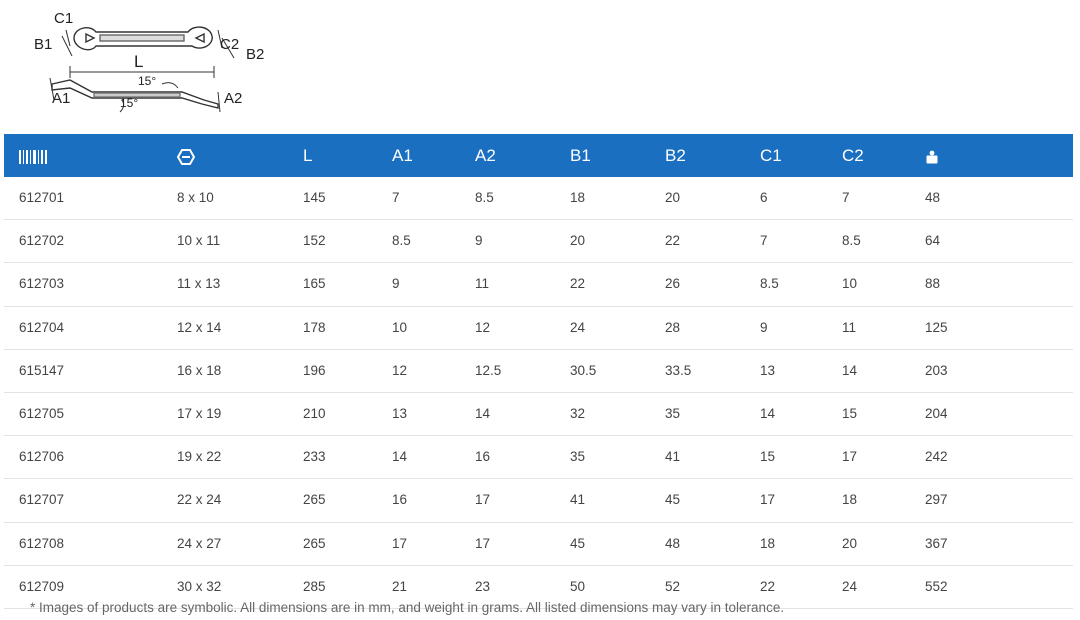 The image size is (1080, 620). Describe the element at coordinates (538, 415) in the screenshot. I see `table-row: 612705 17 x 19 210 13 14 32 35 14 15 204` at that location.